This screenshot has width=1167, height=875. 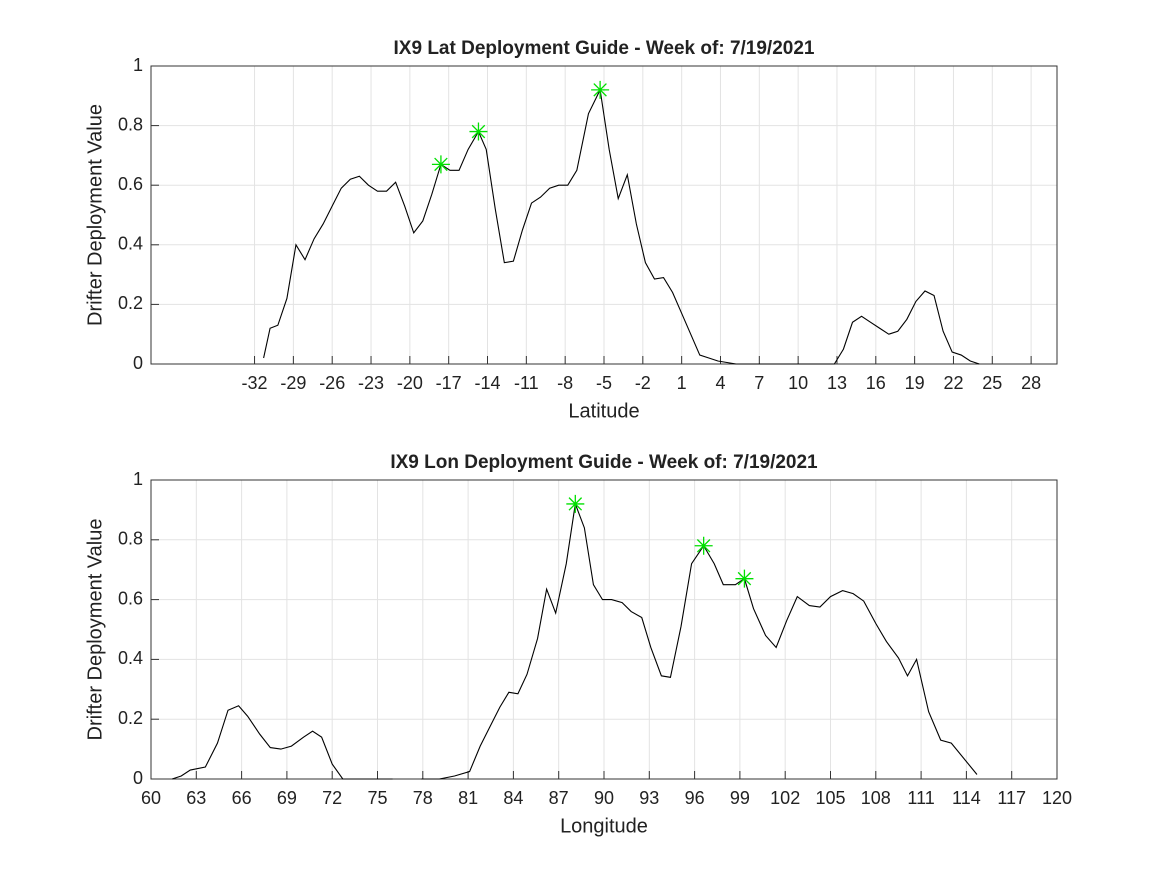 I want to click on x-tick-label: -11, so click(x=526, y=383).